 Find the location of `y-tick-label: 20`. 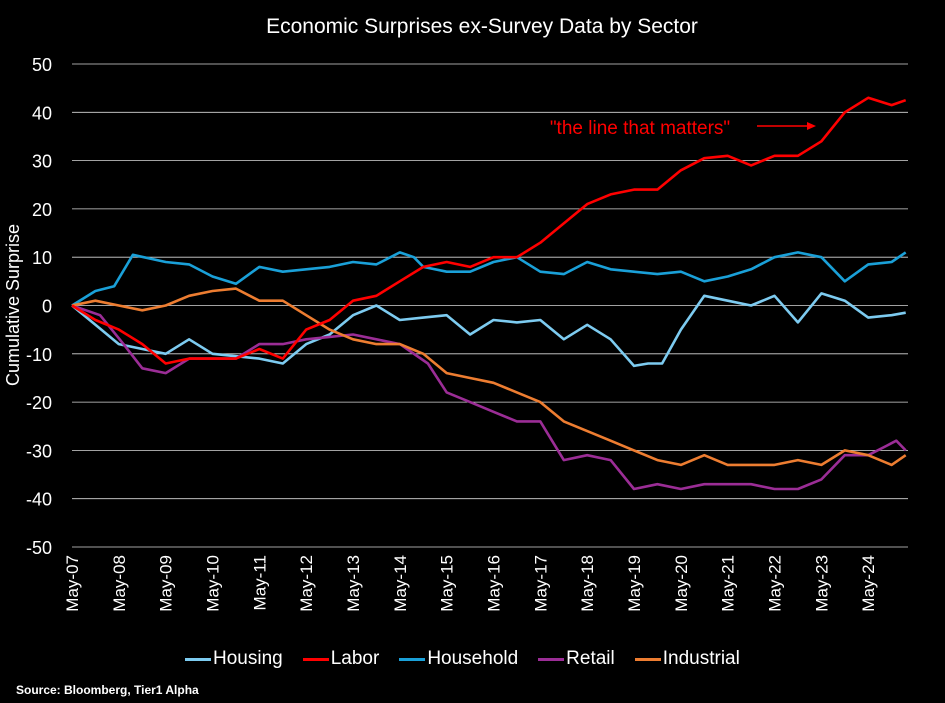

y-tick-label: 20 is located at coordinates (42, 210).